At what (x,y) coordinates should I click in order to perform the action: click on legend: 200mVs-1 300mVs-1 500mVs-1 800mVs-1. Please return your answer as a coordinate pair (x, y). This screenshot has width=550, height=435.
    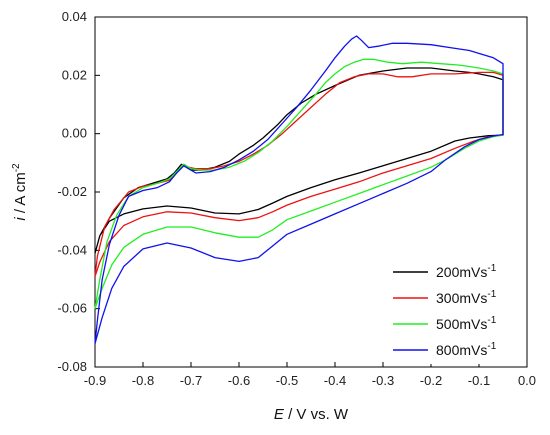
    Looking at the image, I should click on (453, 308).